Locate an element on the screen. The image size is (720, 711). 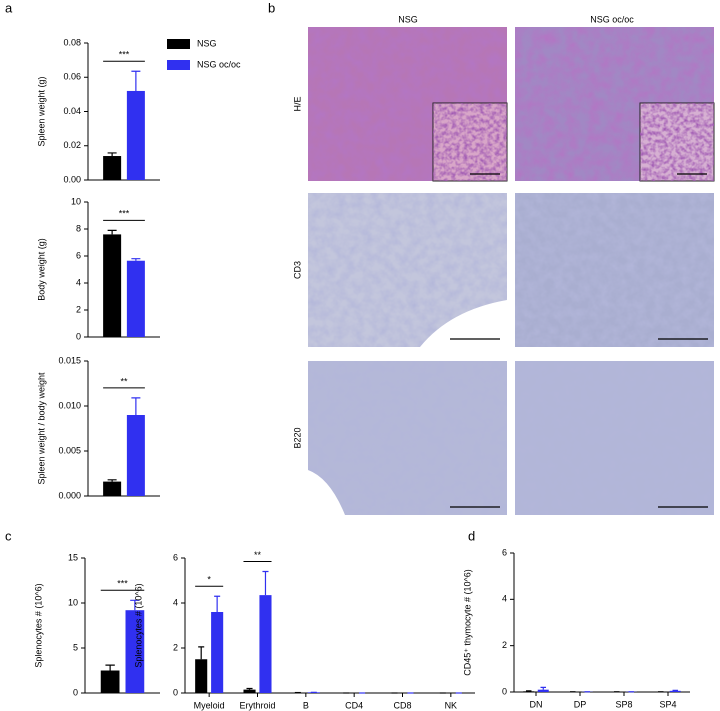
x-tick-label: SP4 is located at coordinates (667, 704).